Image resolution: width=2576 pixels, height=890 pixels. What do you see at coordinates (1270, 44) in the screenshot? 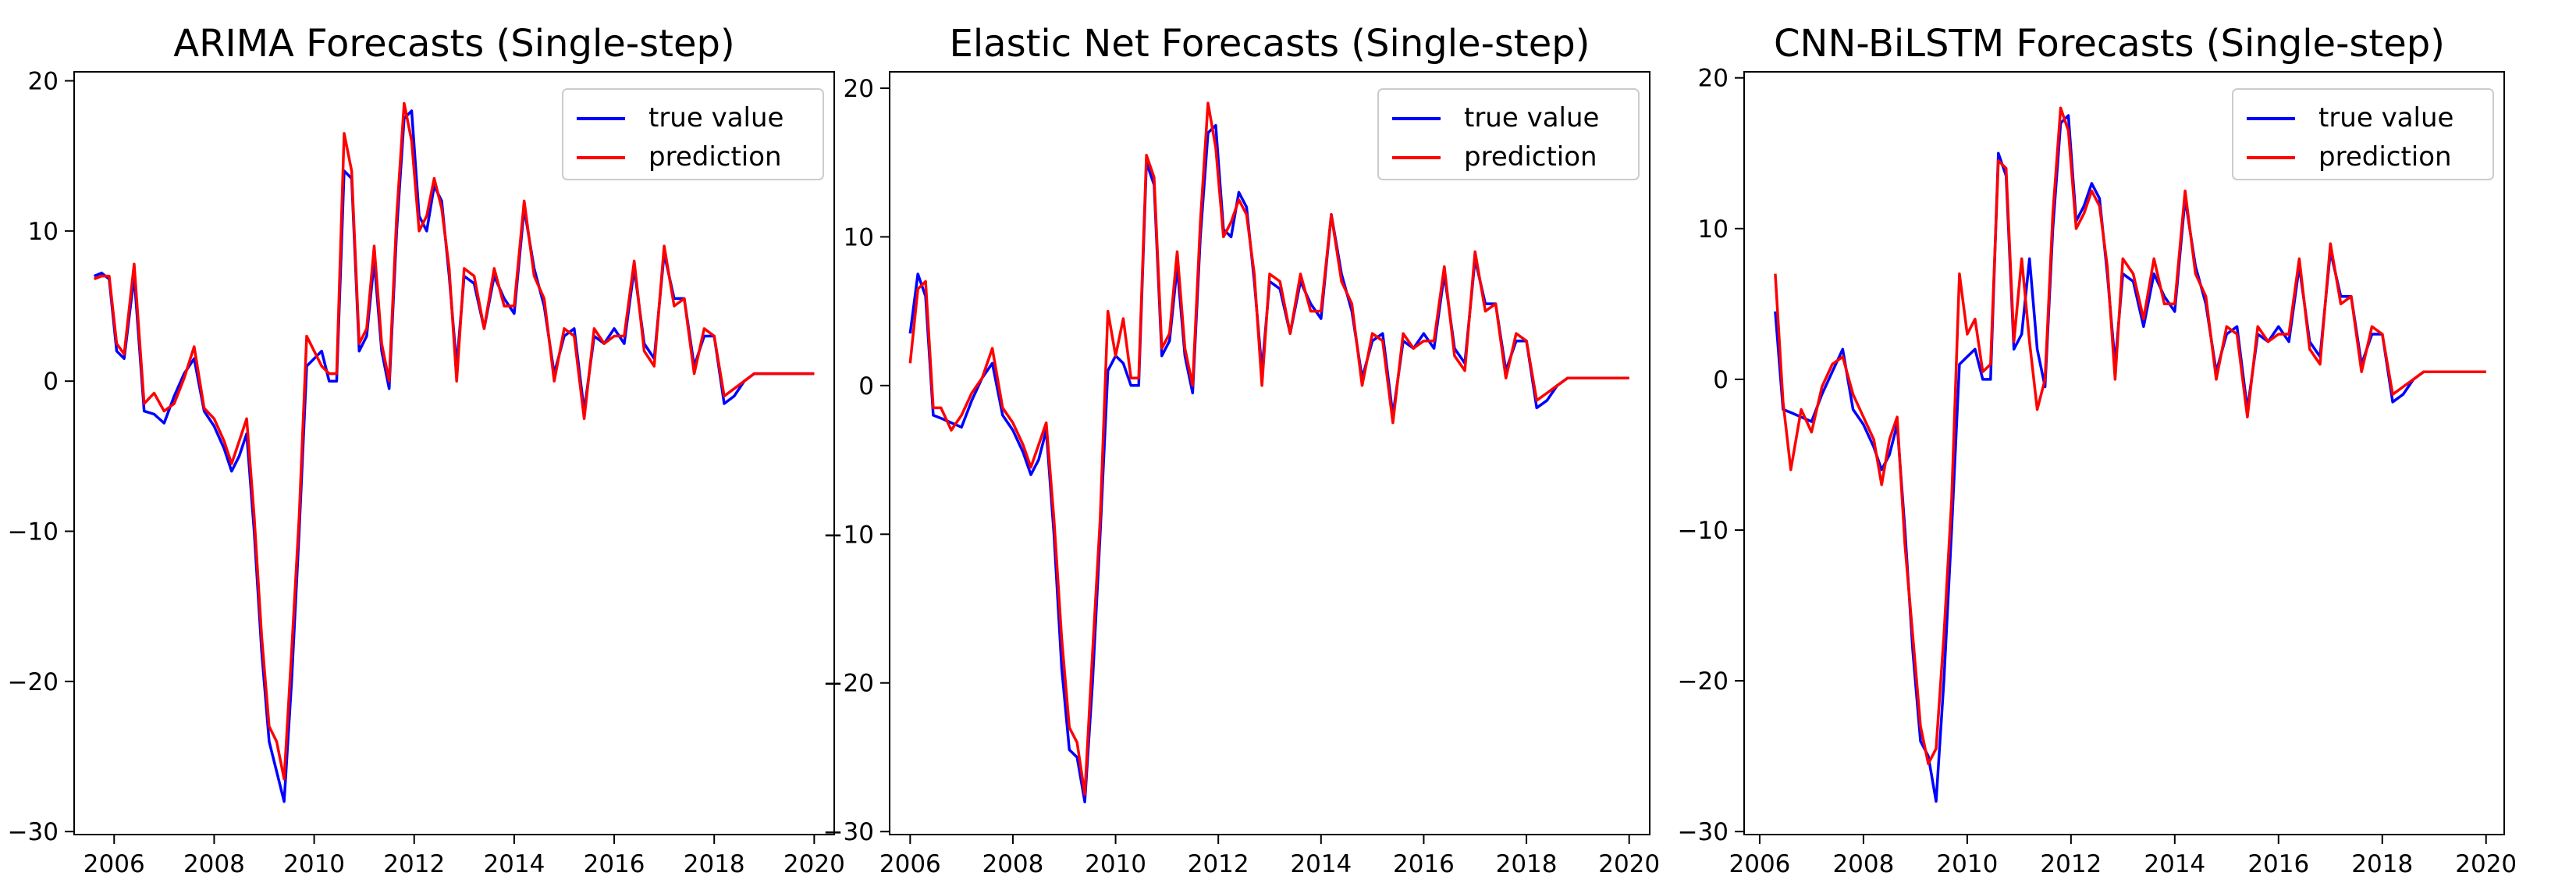
I see `chart-title: Elastic Net Forecasts (Single-step)` at bounding box center [1270, 44].